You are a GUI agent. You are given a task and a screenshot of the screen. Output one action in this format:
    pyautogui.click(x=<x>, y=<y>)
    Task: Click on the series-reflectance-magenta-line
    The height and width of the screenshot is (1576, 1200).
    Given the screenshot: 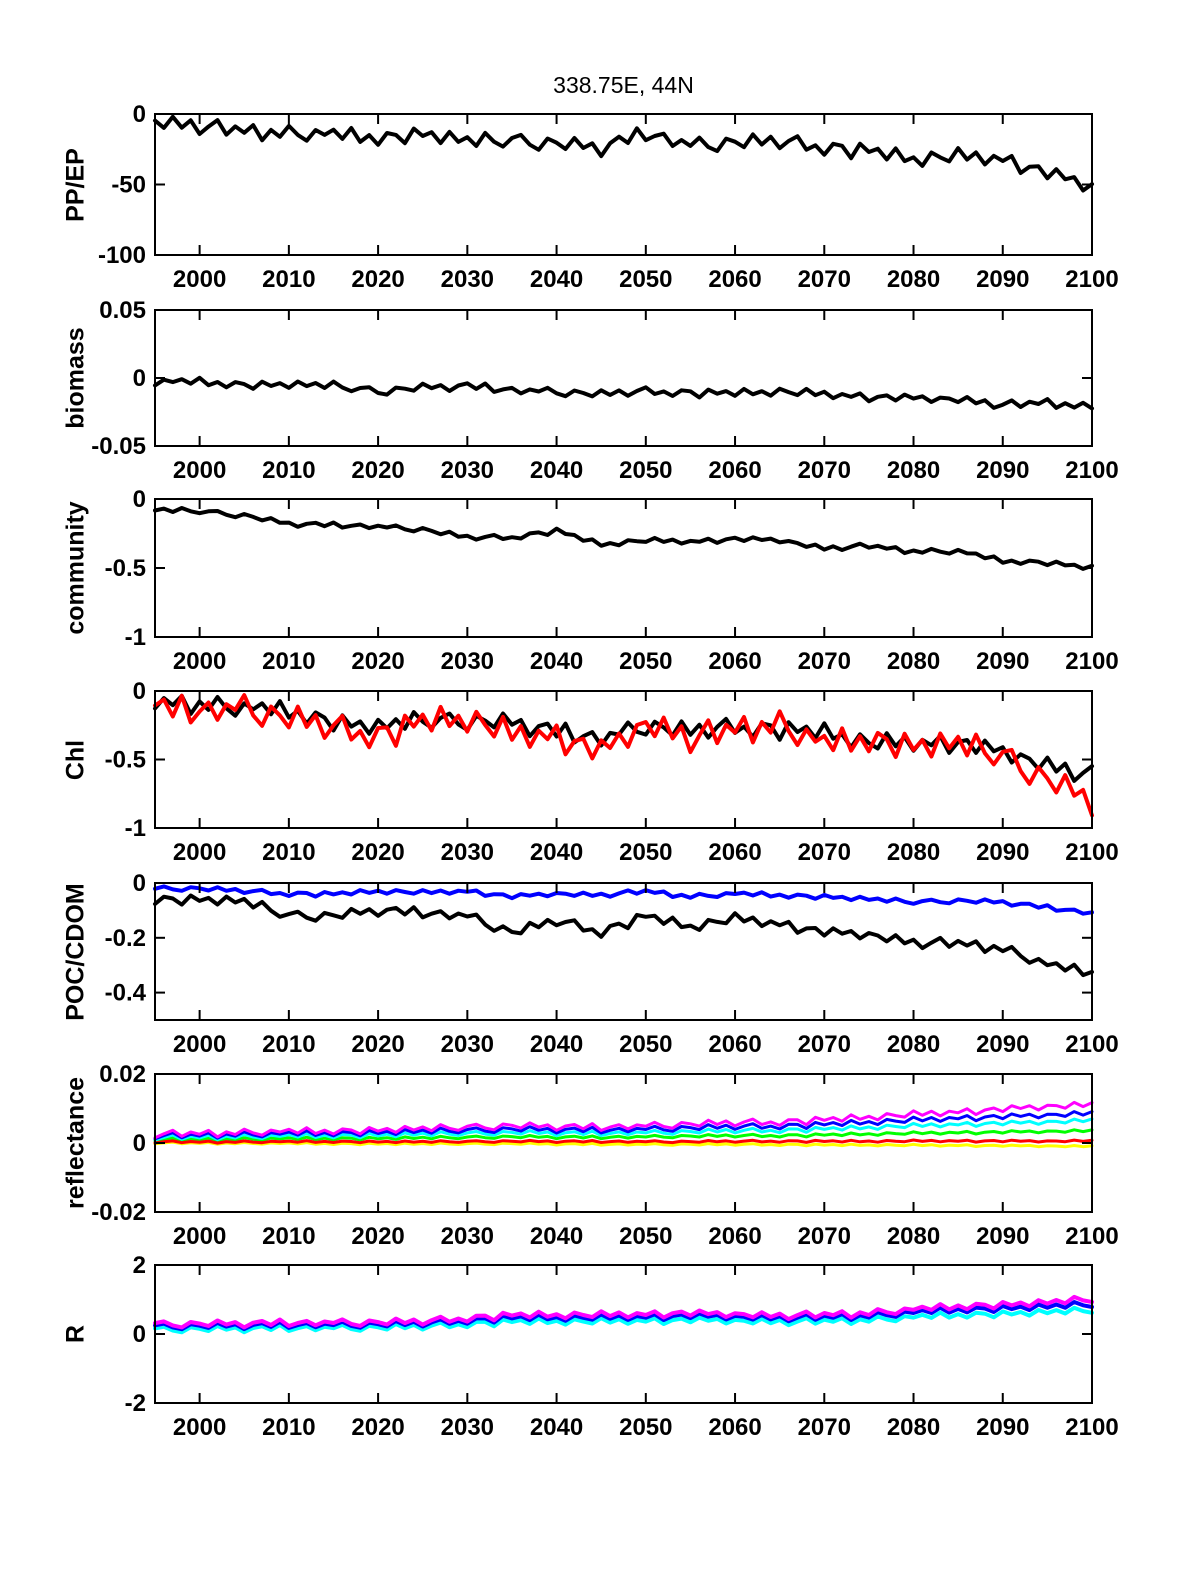 What is the action you would take?
    pyautogui.click(x=623, y=1120)
    